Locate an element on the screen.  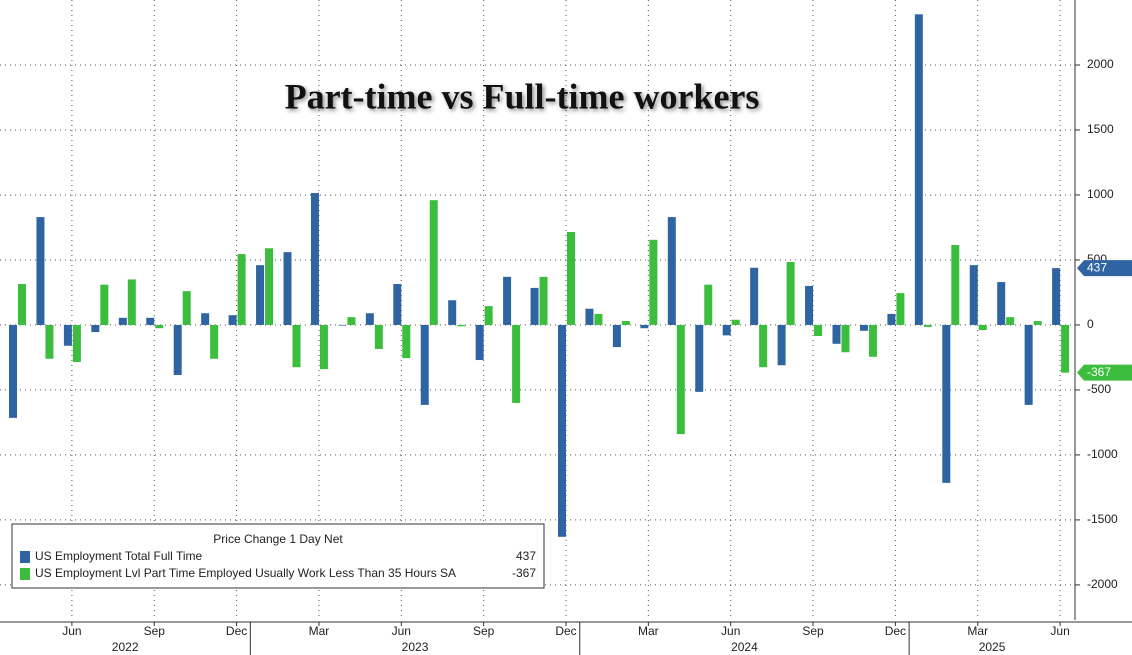
y-tick-label: 1000 is located at coordinates (1100, 194).